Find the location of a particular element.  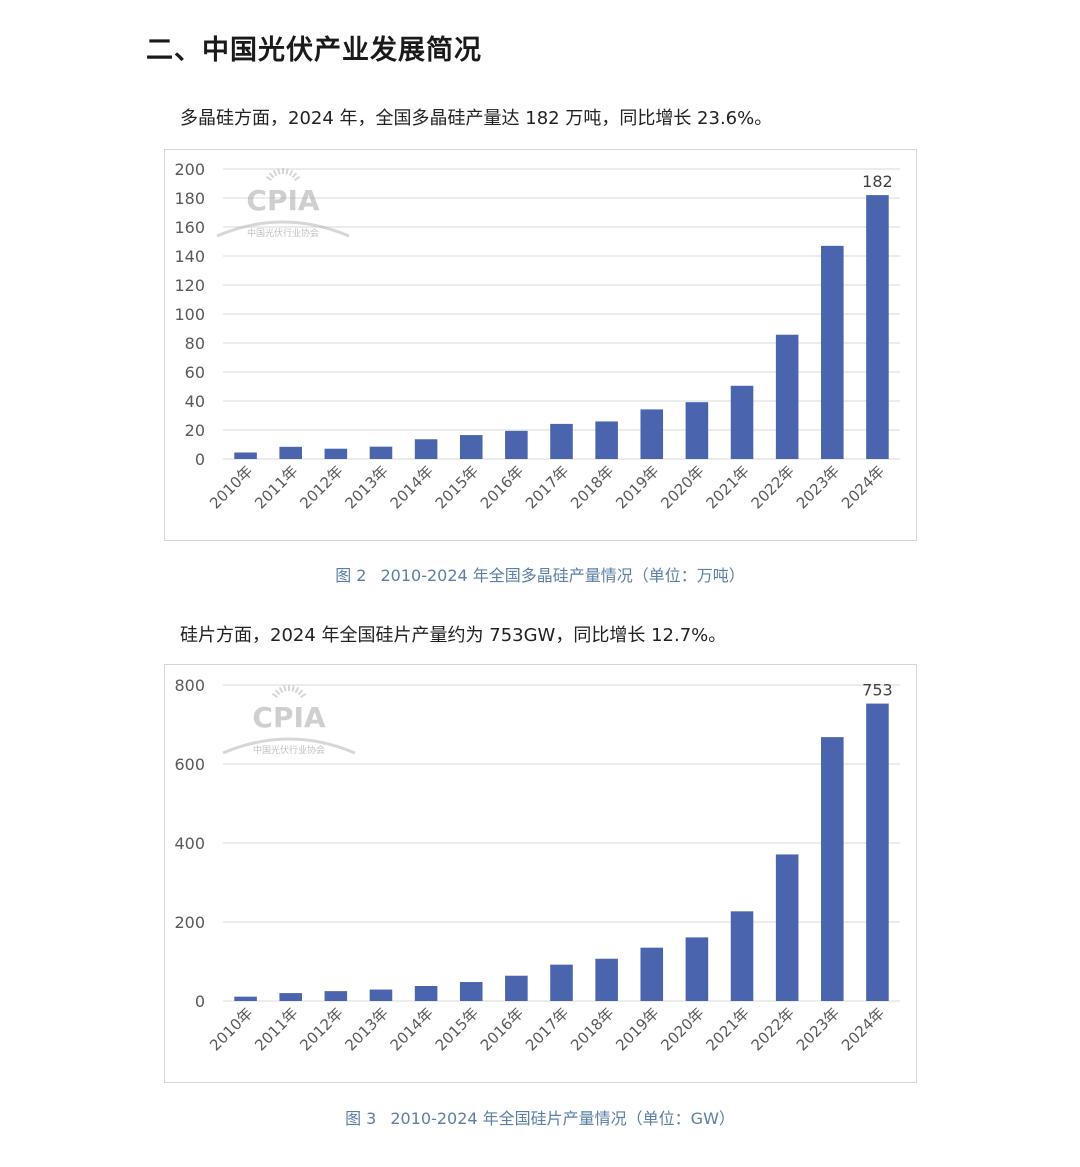

figure-2-caption: 图 2 2010-2024 年全国多晶硅产量情况（单位：万吨） is located at coordinates (540, 574).